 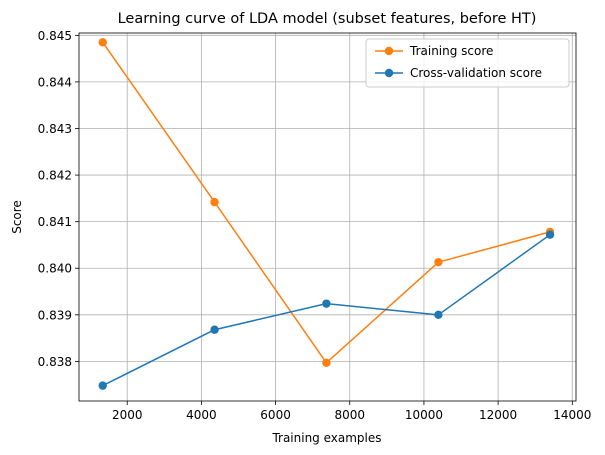 I want to click on y-tick-label: 0.839, so click(x=55, y=315).